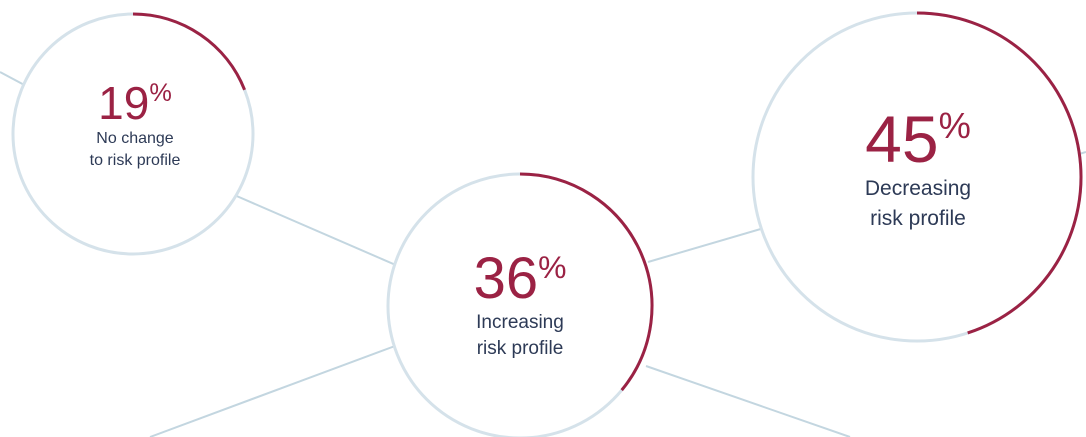  I want to click on slice-label-no-change-line2: to risk profile, so click(135, 160).